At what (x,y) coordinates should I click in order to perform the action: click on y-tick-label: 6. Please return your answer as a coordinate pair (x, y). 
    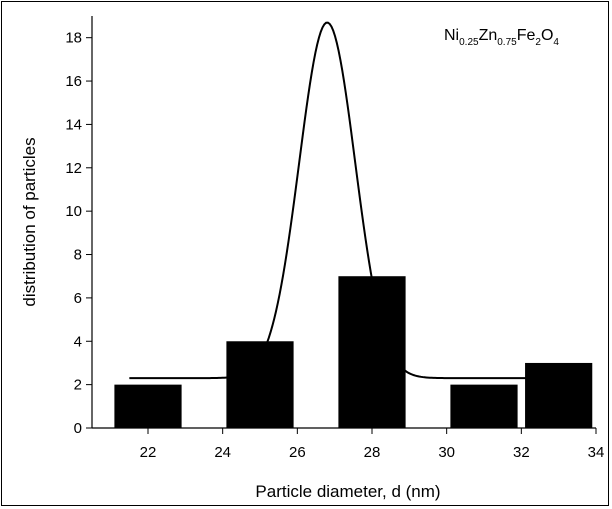
    Looking at the image, I should click on (78, 298).